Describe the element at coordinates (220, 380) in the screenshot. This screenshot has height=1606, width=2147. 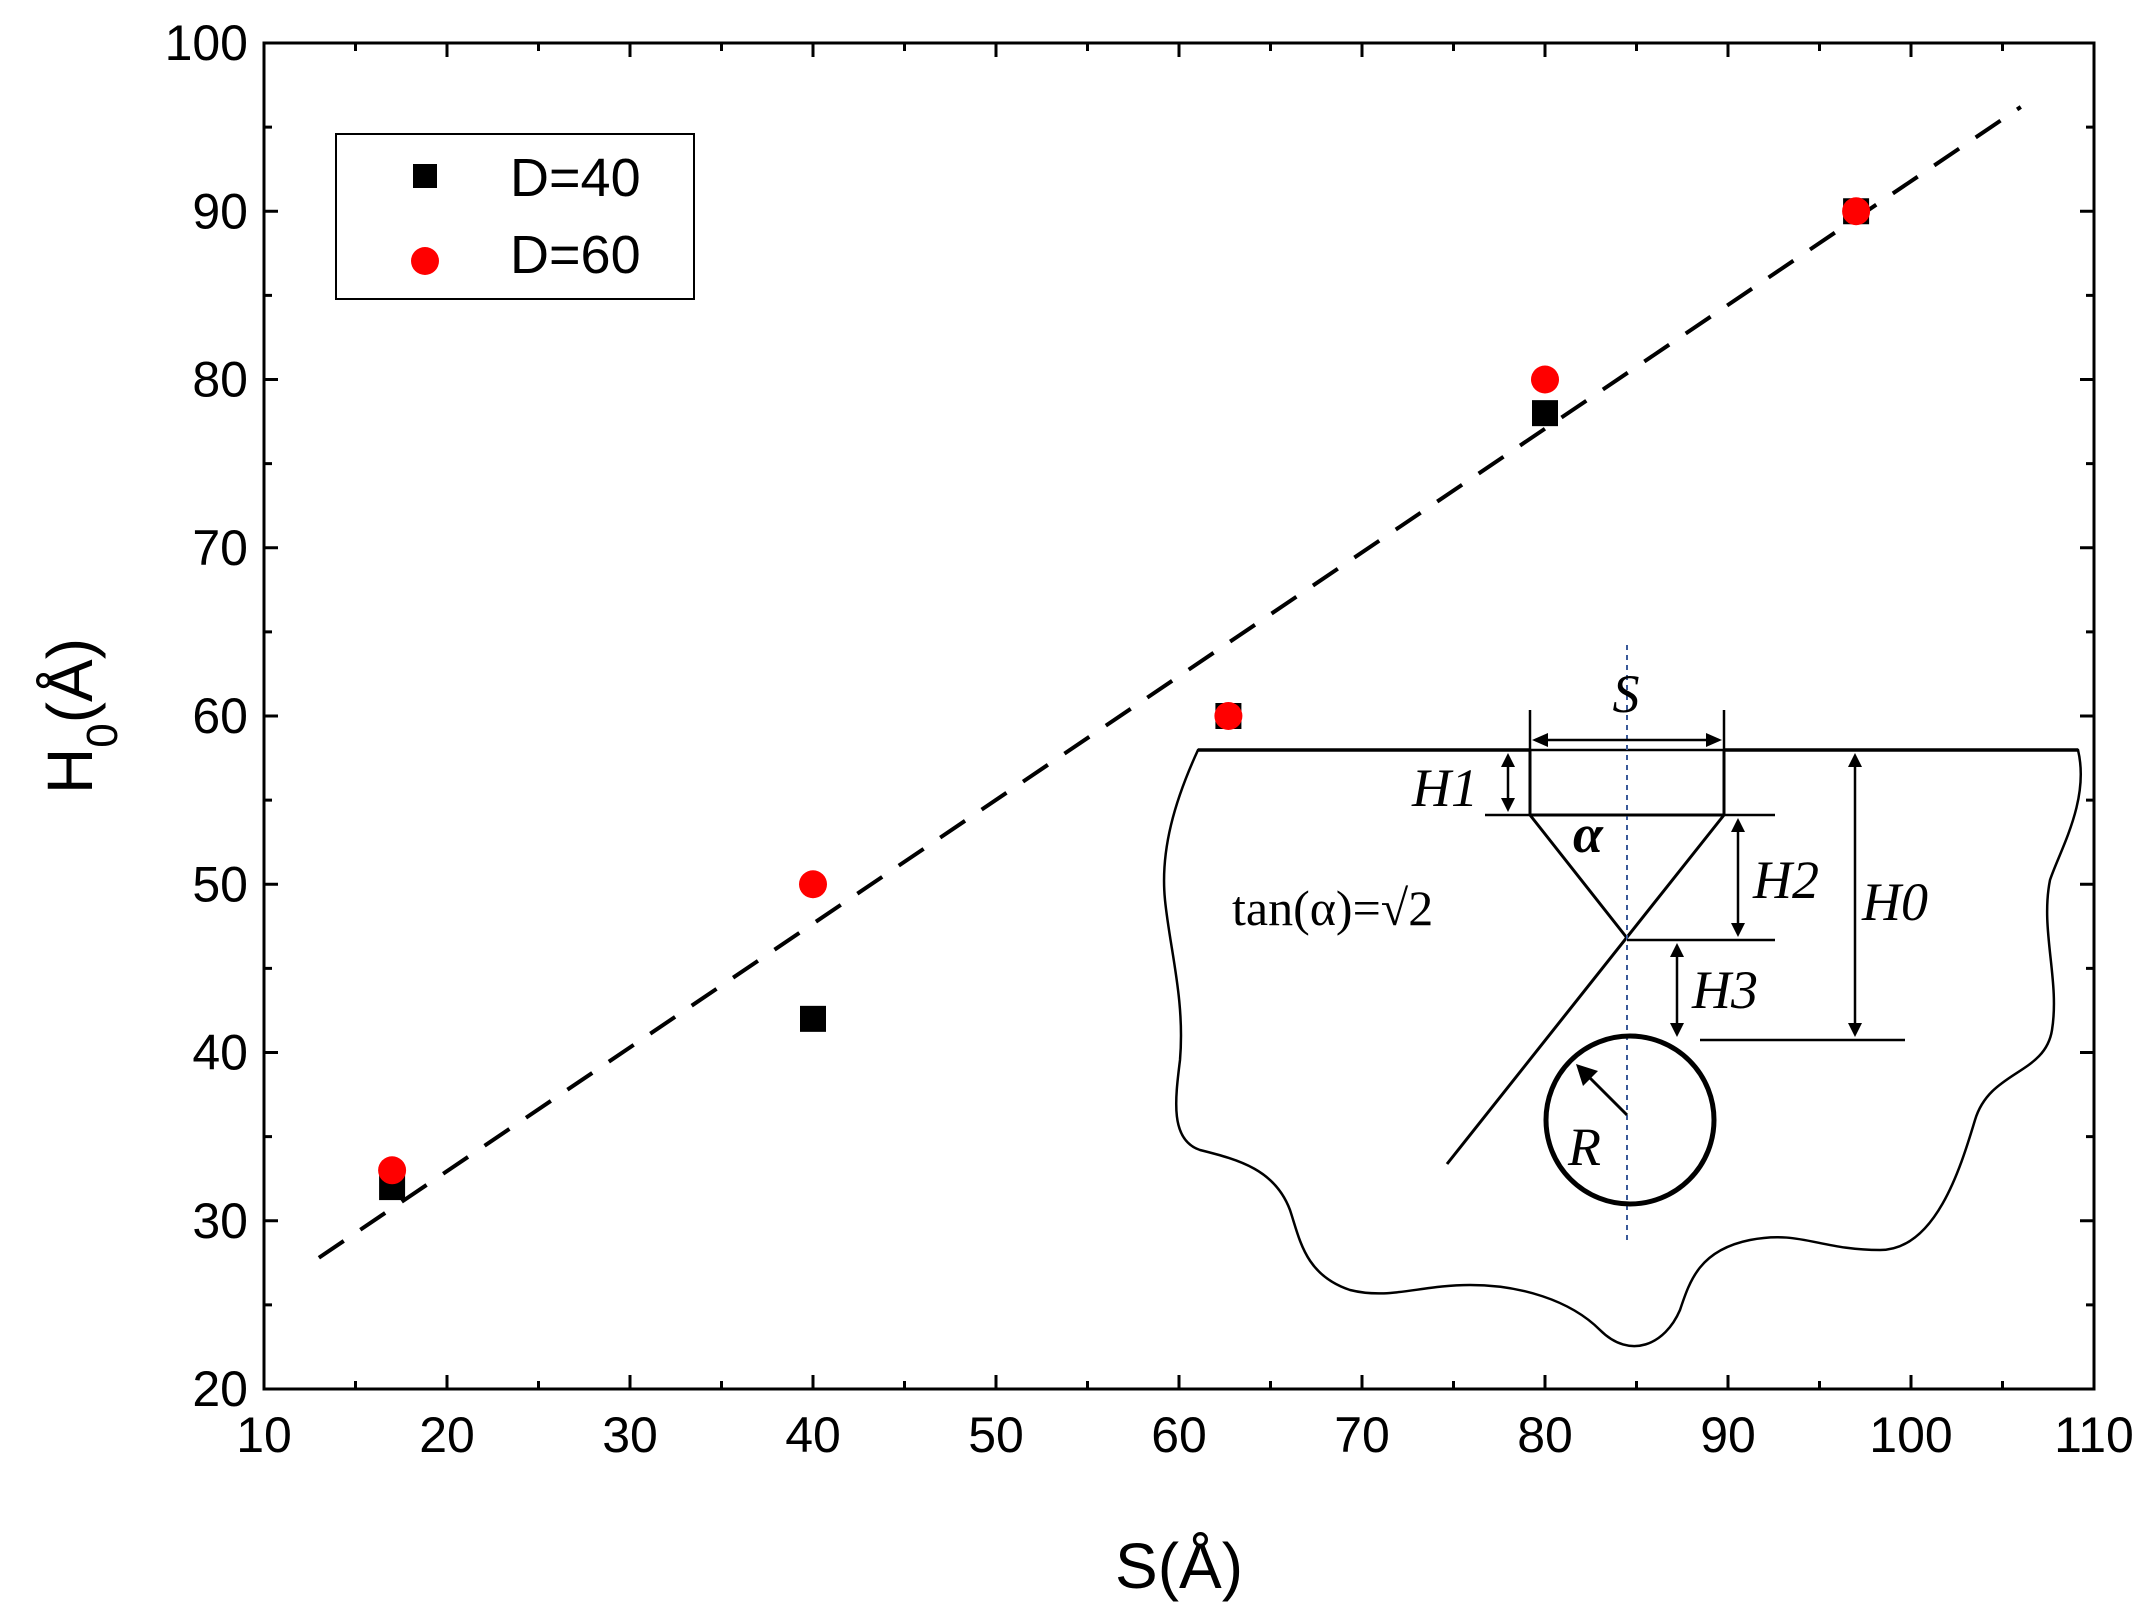
I see `y-tick-label: 80` at that location.